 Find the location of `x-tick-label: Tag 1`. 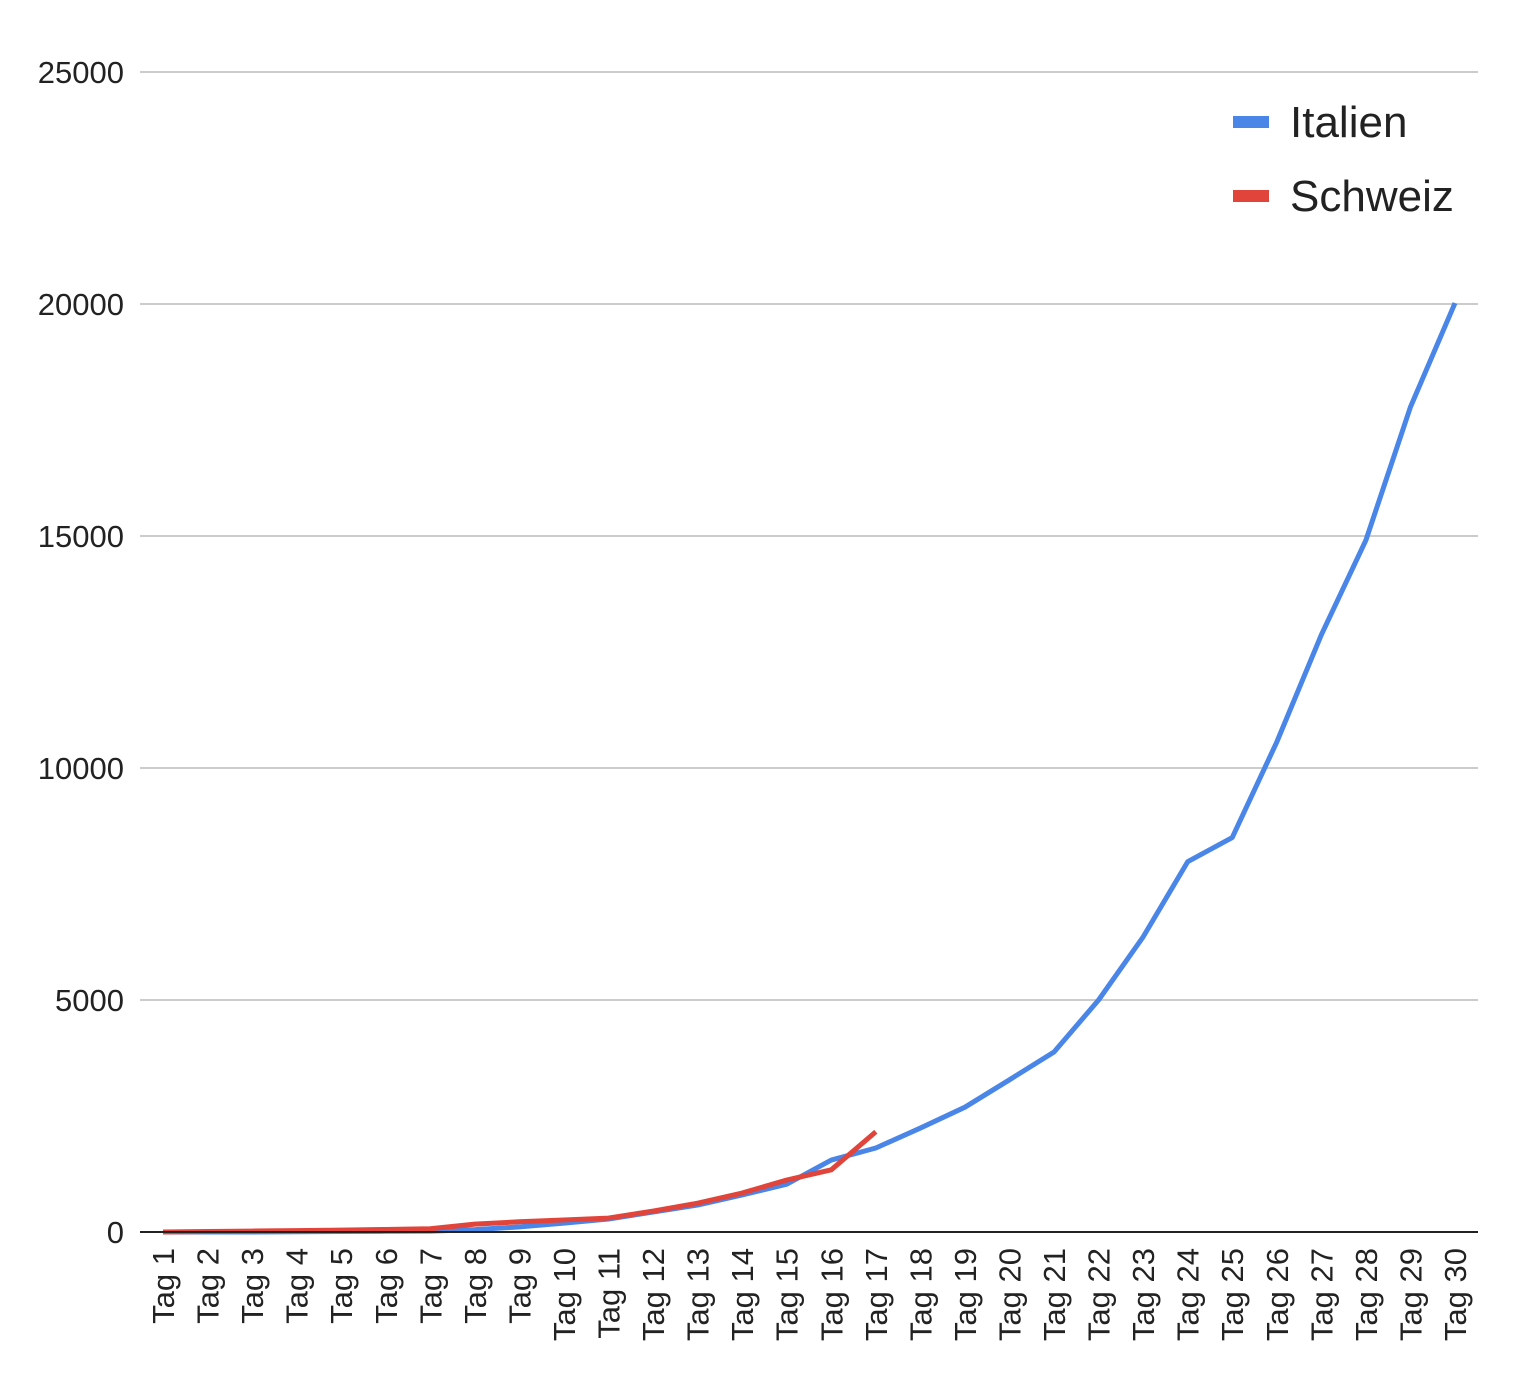

x-tick-label: Tag 1 is located at coordinates (163, 1286).